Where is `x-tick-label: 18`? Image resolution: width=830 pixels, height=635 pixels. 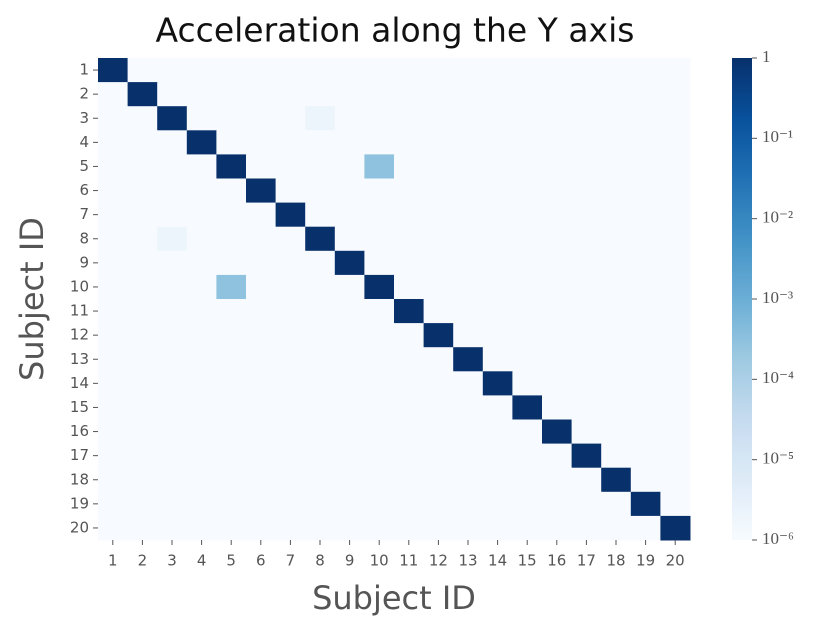
x-tick-label: 18 is located at coordinates (615, 561).